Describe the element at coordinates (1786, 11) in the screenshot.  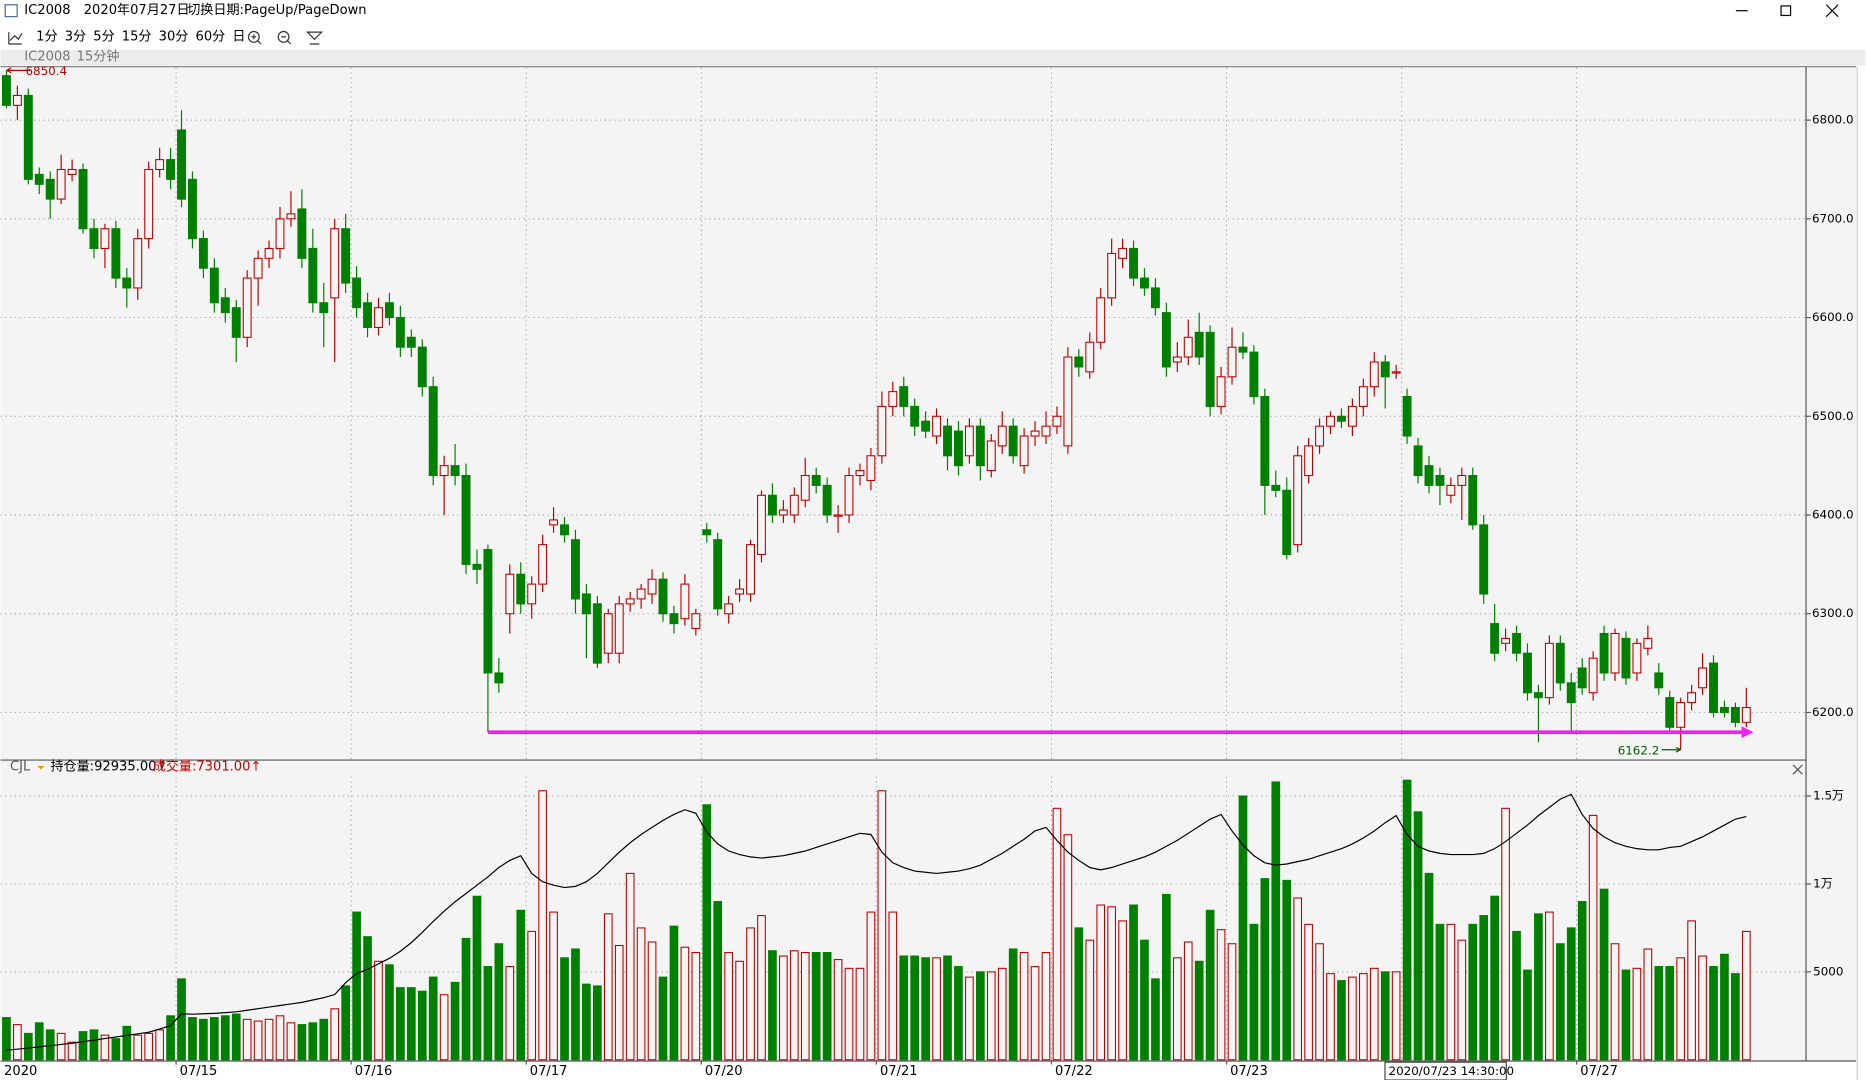
I see `restore-button` at that location.